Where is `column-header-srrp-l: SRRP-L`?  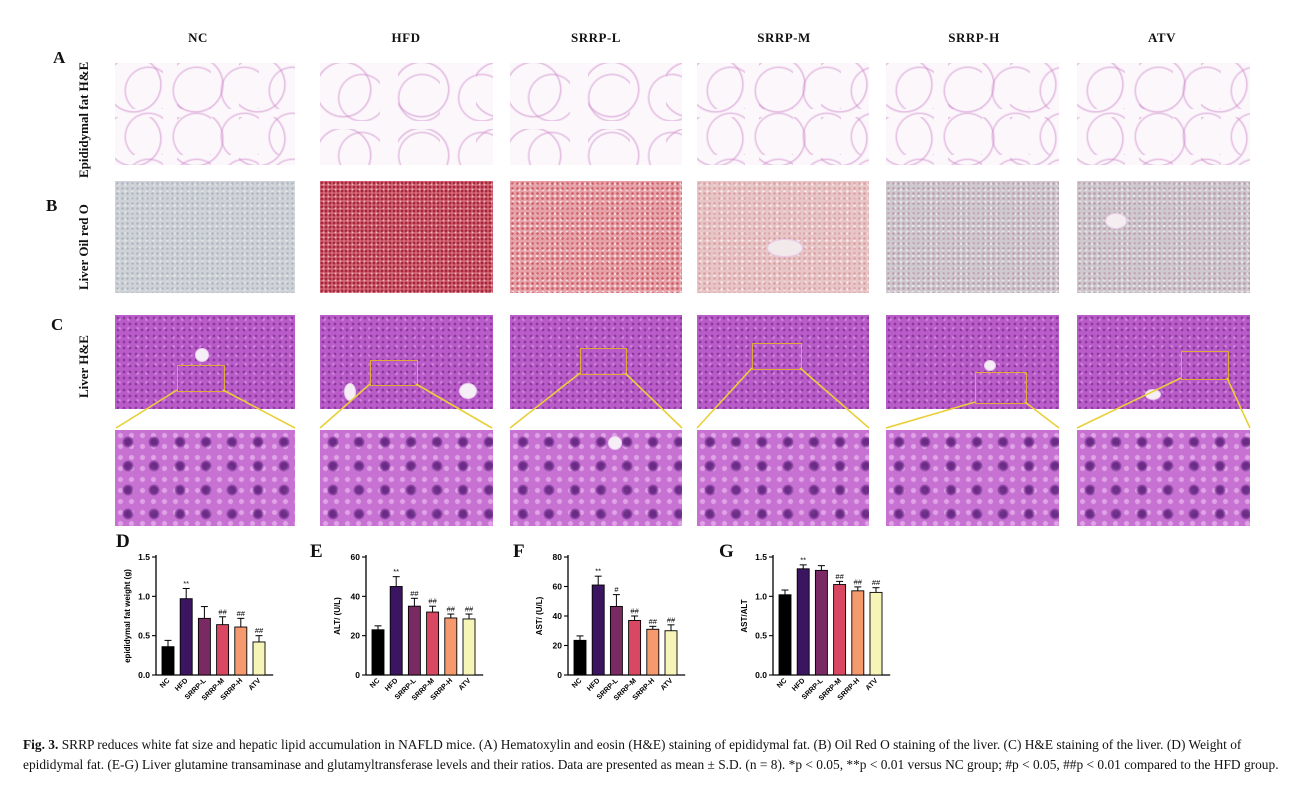
column-header-srrp-l: SRRP-L is located at coordinates (596, 37).